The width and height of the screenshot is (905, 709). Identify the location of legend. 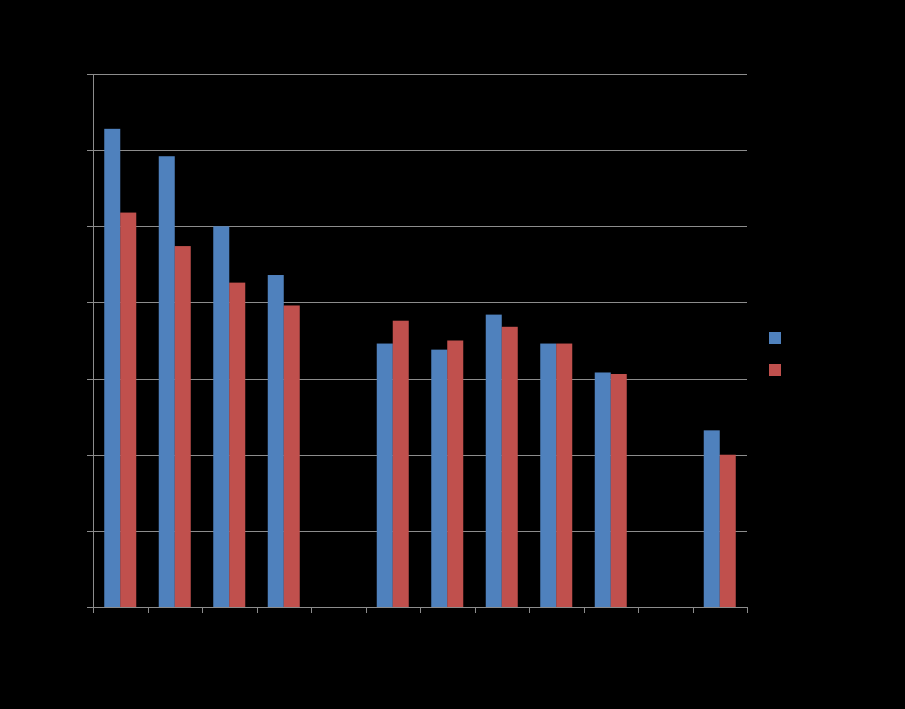
(775, 354).